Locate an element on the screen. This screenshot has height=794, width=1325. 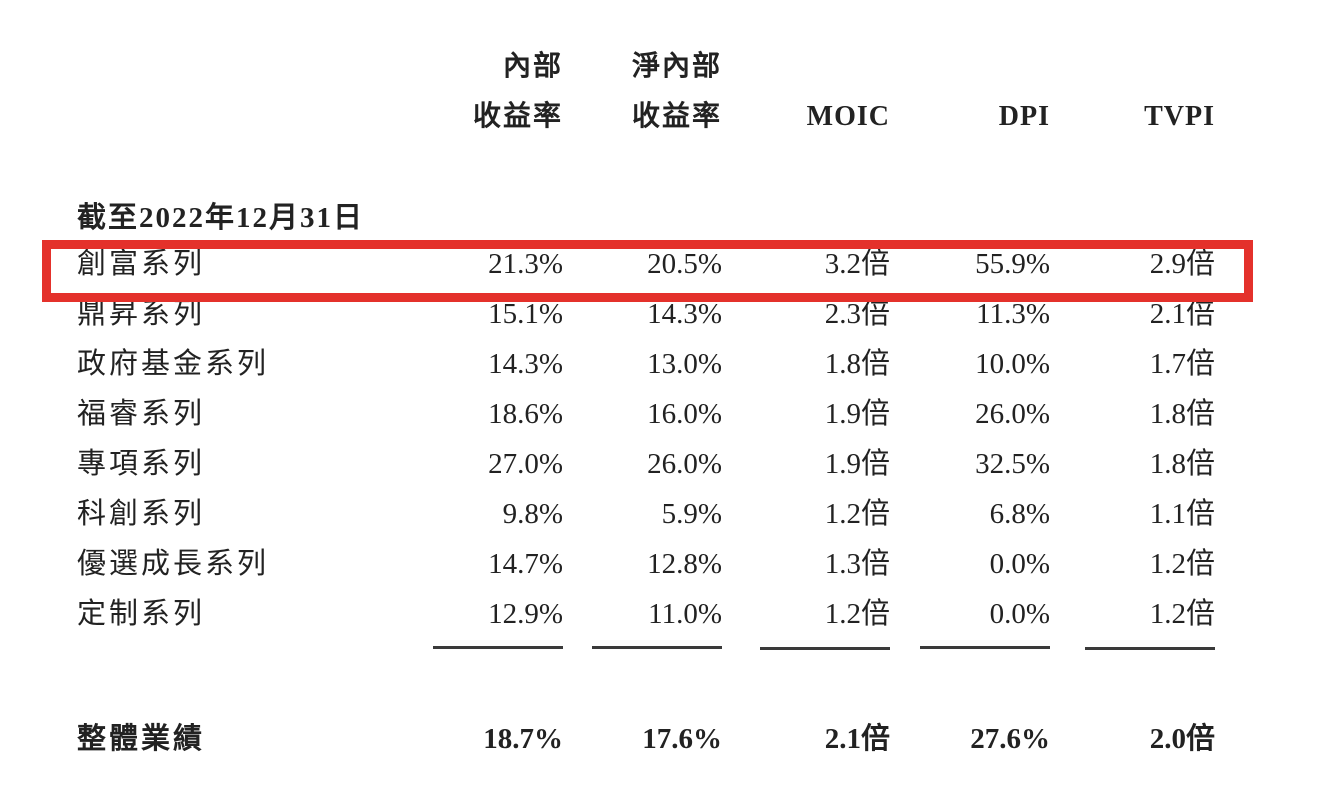
cell-dpi: 10.0% is located at coordinates (1012, 364).